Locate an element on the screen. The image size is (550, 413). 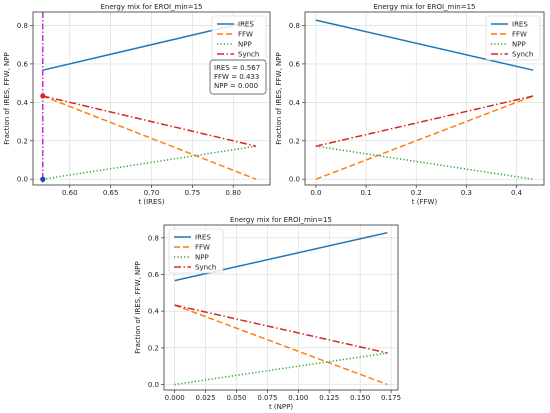
x-tick-label: 0.025 is located at coordinates (206, 398).